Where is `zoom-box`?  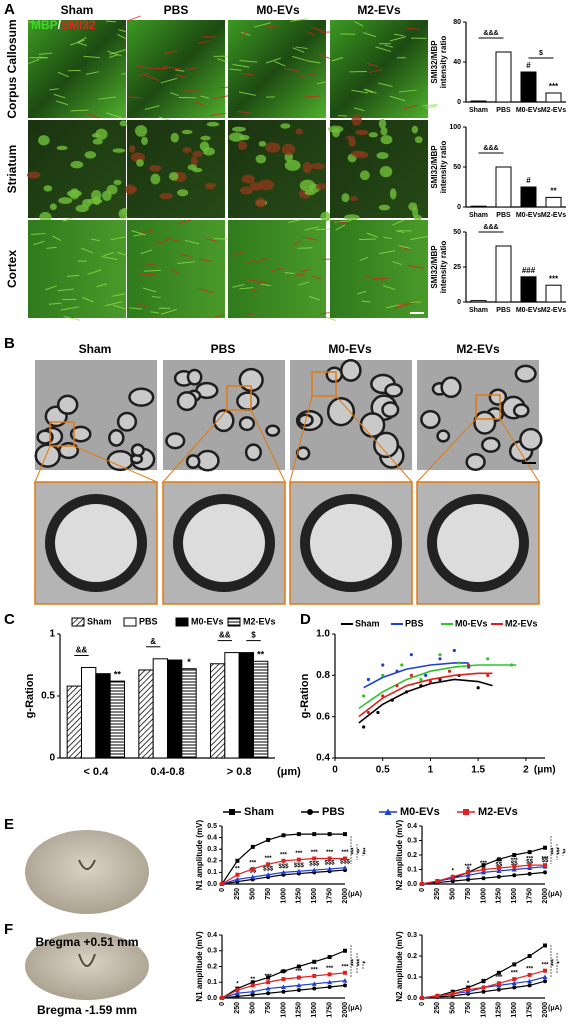
zoom-box is located at coordinates (239, 398).